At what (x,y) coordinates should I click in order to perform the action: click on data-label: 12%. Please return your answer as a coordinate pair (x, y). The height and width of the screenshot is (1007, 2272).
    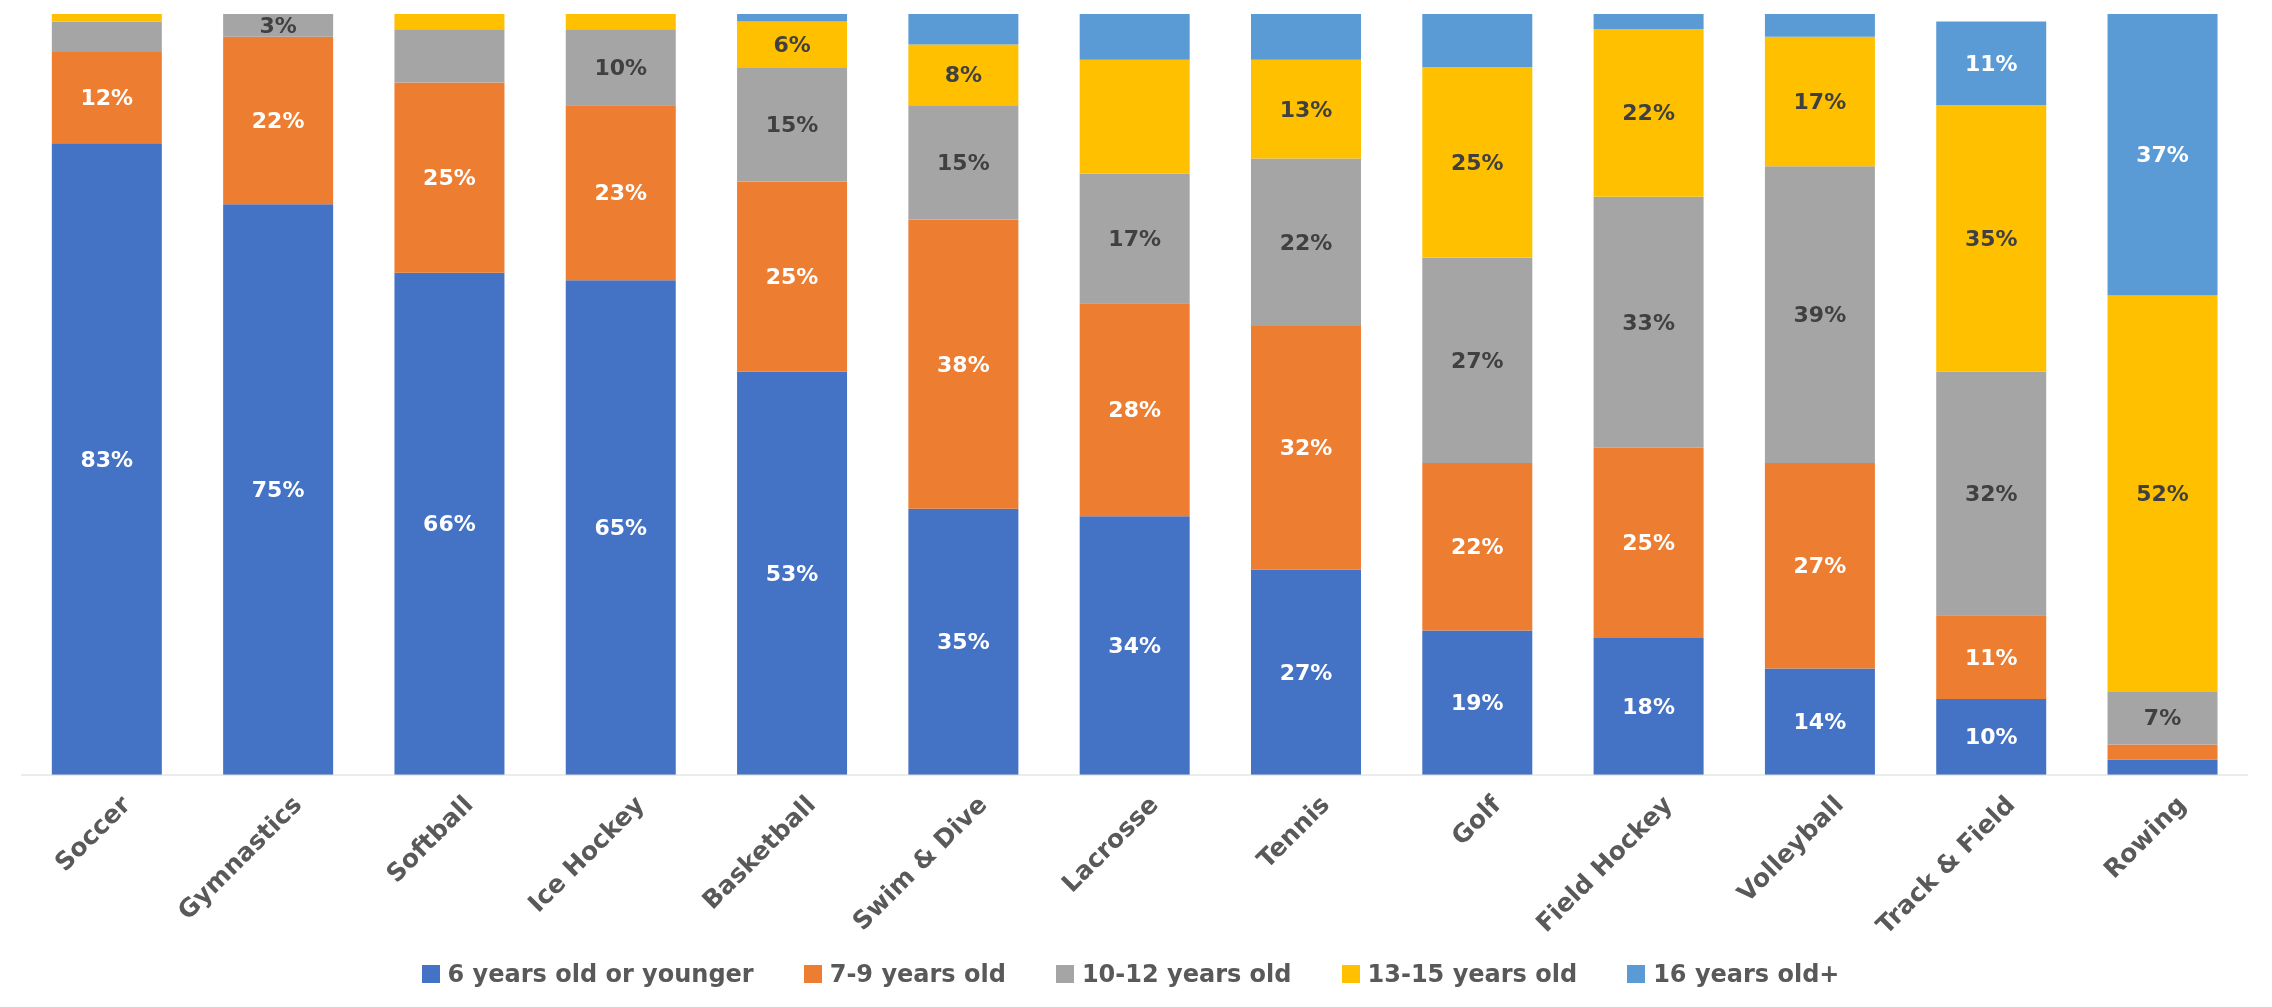
    Looking at the image, I should click on (107, 98).